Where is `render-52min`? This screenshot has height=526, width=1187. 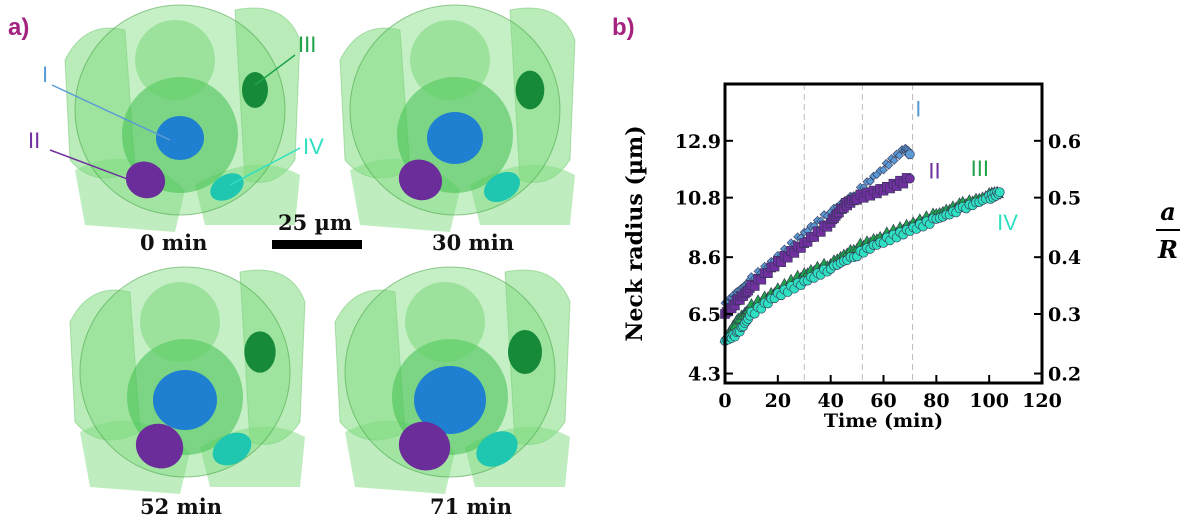
render-52min is located at coordinates (187, 380).